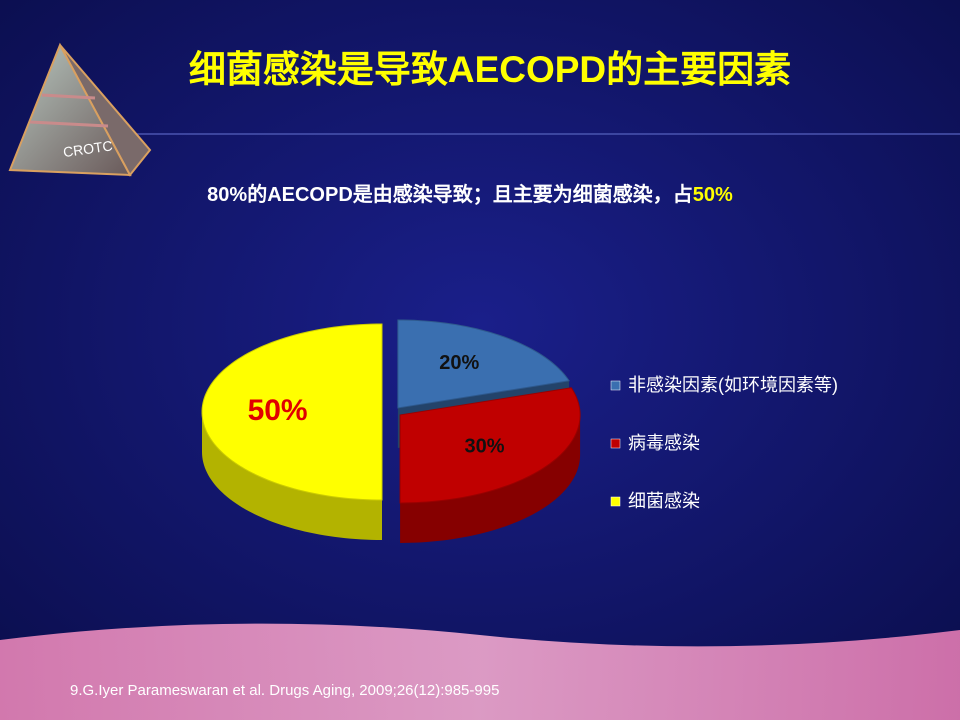  What do you see at coordinates (391, 431) in the screenshot?
I see `pie-chart: 20% 30% 50%` at bounding box center [391, 431].